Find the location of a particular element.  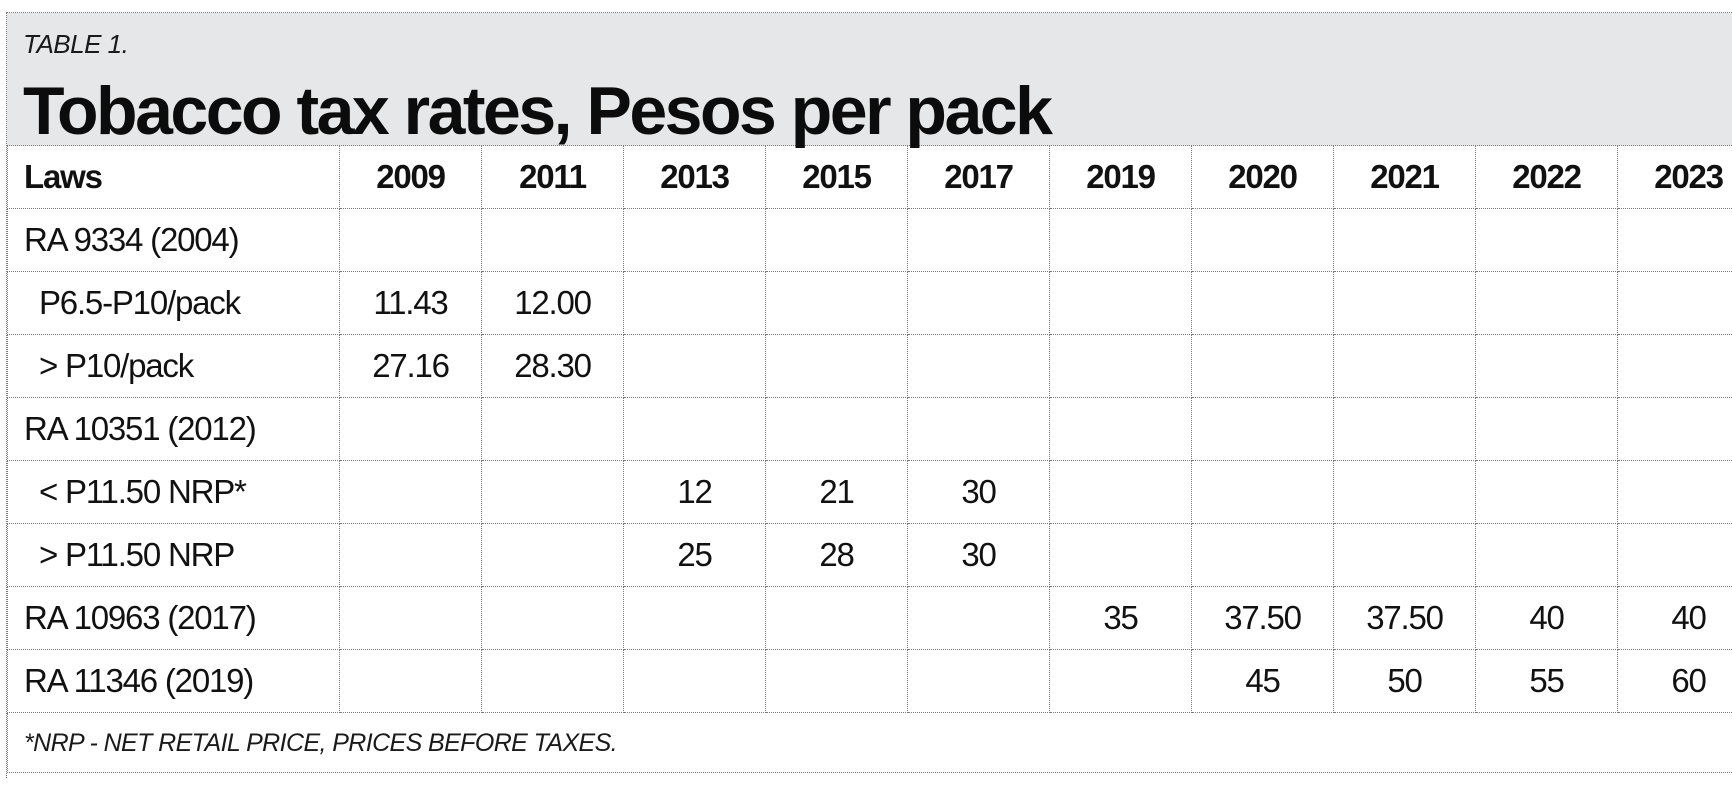

table-row: RA 10351 (2012) is located at coordinates (869, 429).